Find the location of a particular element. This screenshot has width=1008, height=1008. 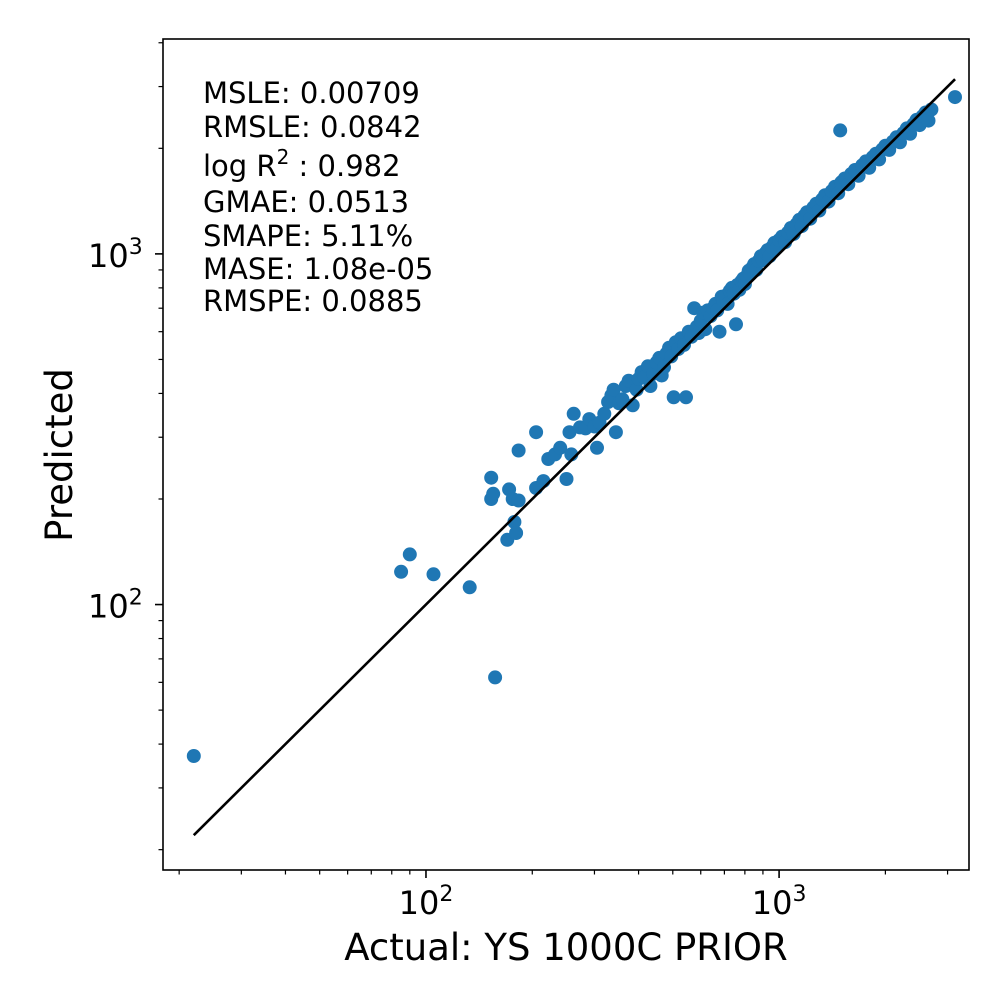

metric-text: log R2 : 0.982 is located at coordinates (302, 164).